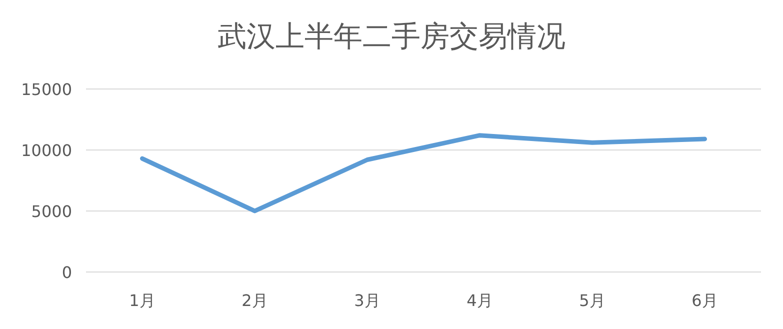 Image resolution: width=783 pixels, height=329 pixels. I want to click on x-tick-label: 1月, so click(142, 300).